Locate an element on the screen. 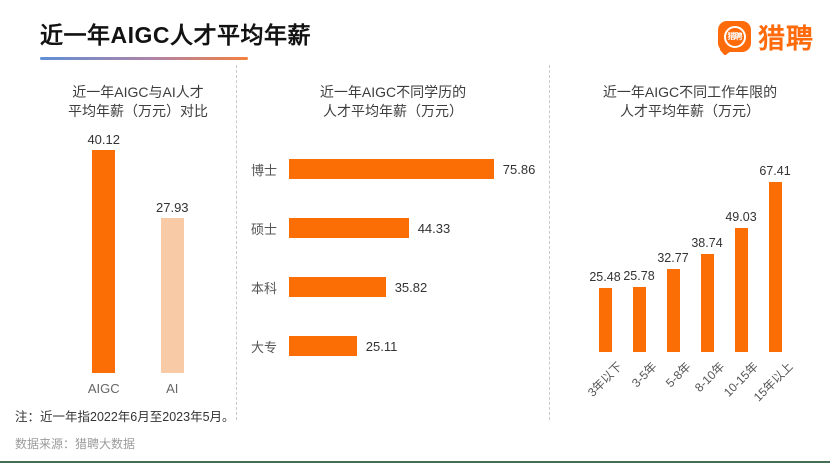  bar-value-over15y: 67.41 is located at coordinates (775, 170).